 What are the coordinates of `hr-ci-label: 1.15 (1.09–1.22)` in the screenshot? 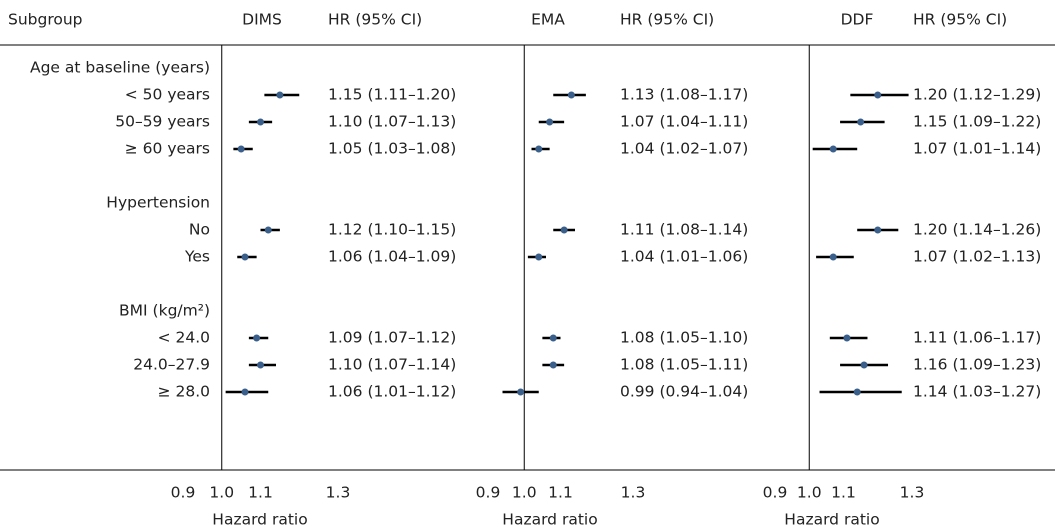 It's located at (977, 122).